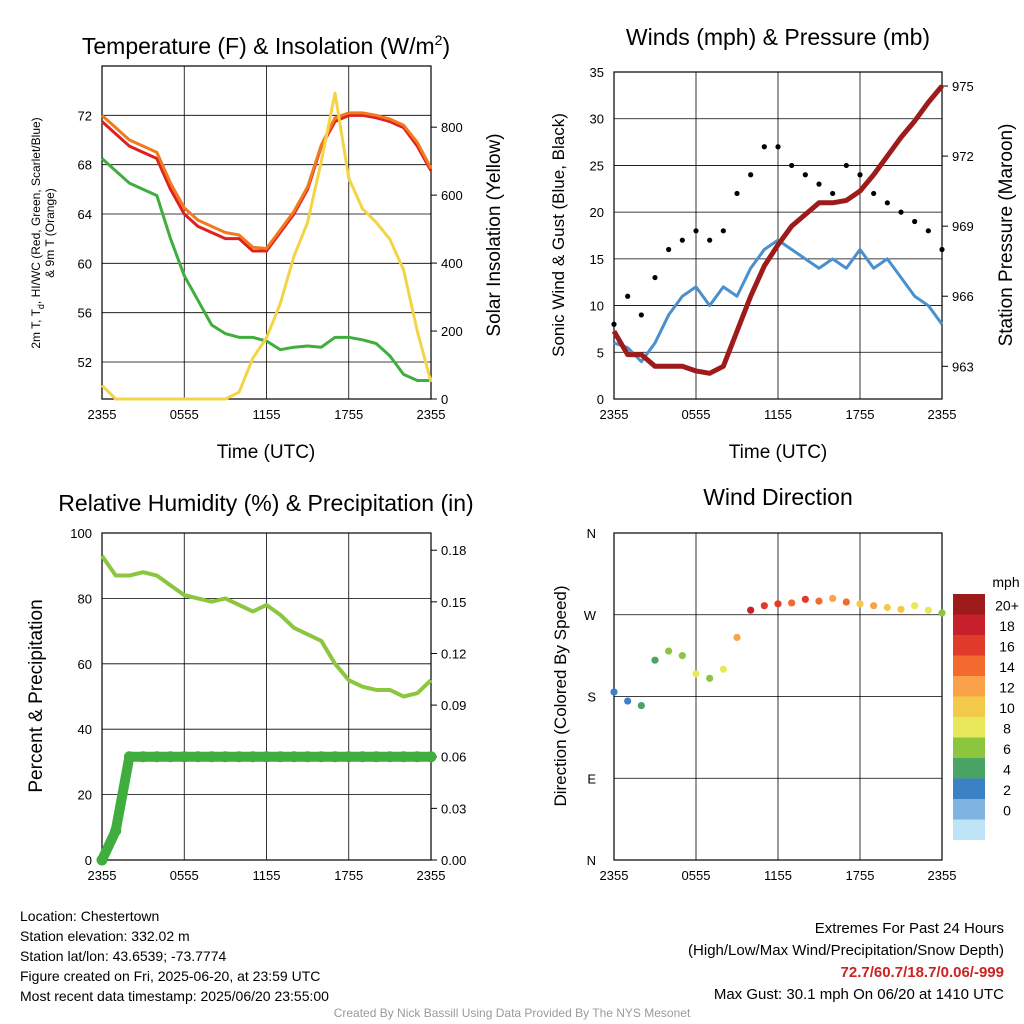 Image resolution: width=1024 pixels, height=1024 pixels. I want to click on y-tick-label-right: 963, so click(963, 366).